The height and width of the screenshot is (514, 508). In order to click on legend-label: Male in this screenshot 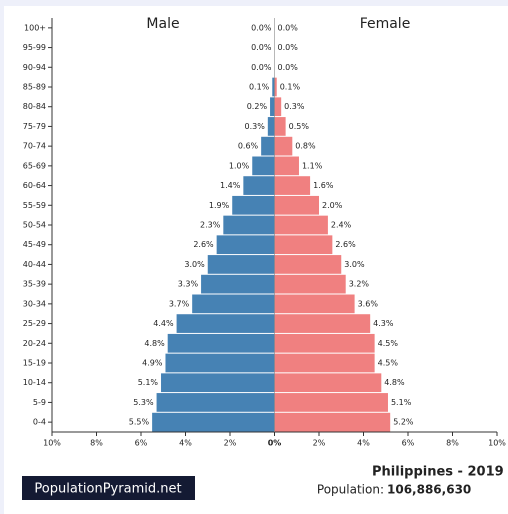, I will do `click(162, 24)`.